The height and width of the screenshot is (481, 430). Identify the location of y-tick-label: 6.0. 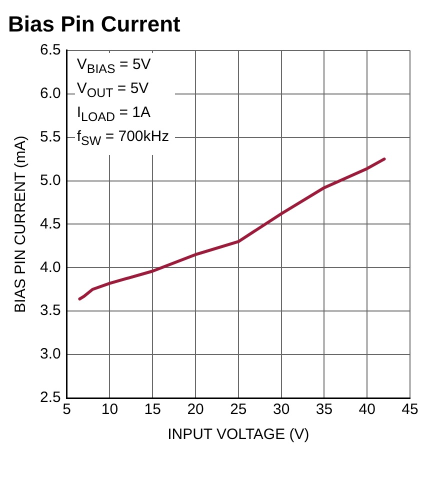
(50, 93).